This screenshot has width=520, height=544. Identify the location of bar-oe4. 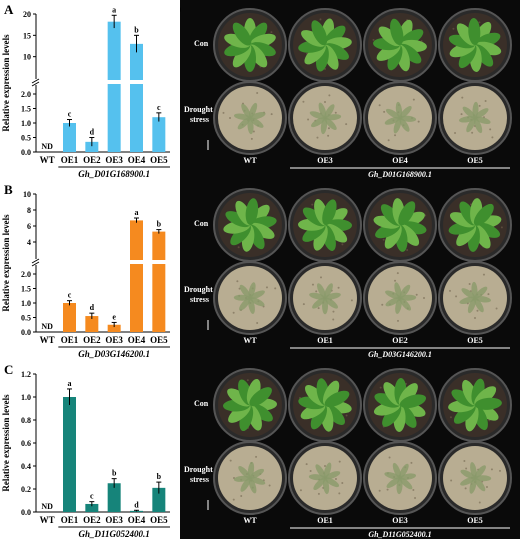
(136, 276).